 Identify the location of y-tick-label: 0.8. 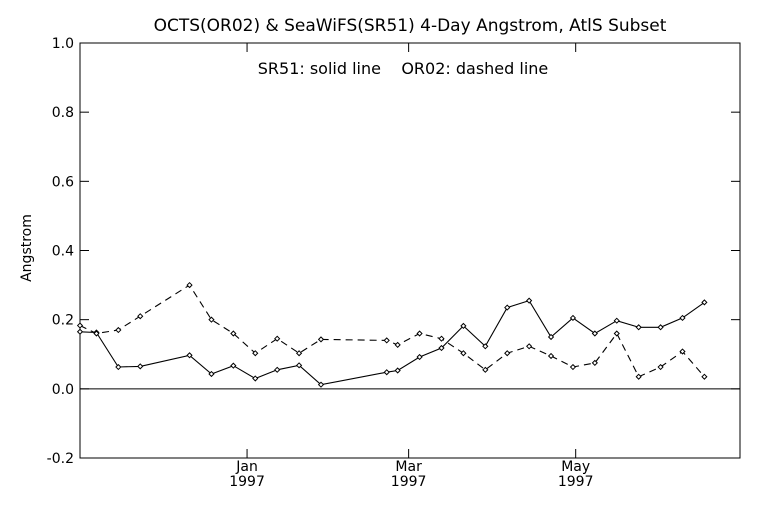
(63, 113).